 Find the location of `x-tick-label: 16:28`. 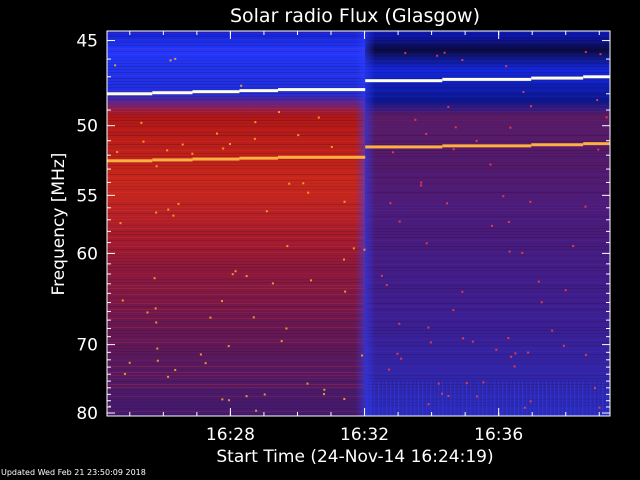

x-tick-label: 16:28 is located at coordinates (230, 435).